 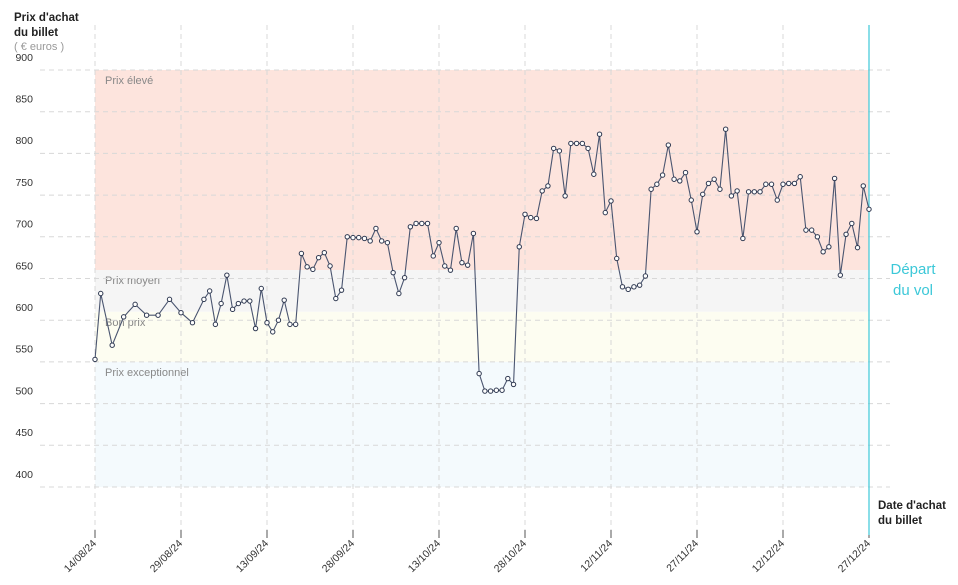 What do you see at coordinates (80, 555) in the screenshot?
I see `x-tick-label: 14/08/24` at bounding box center [80, 555].